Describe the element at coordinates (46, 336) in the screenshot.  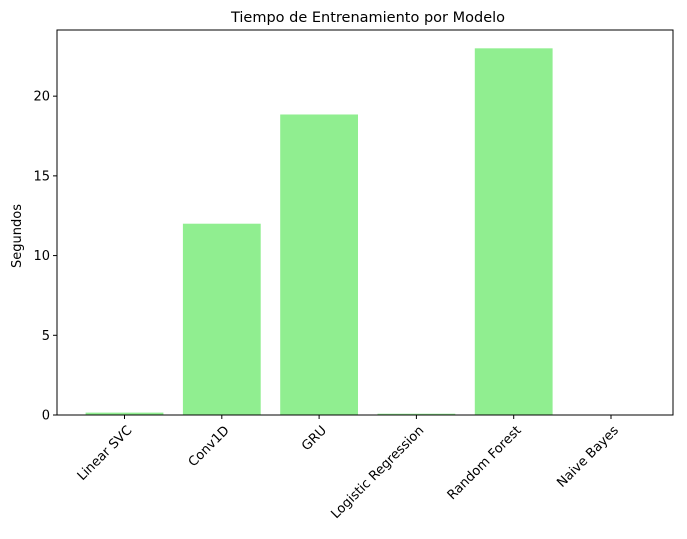
I see `y-tick-label: 5` at that location.